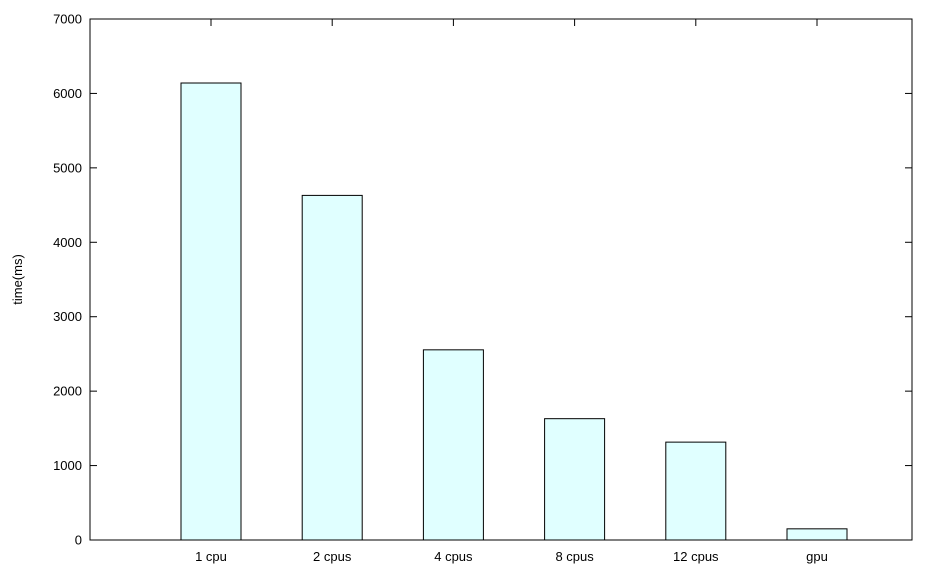 This screenshot has height=565, width=927. What do you see at coordinates (211, 311) in the screenshot?
I see `bar-1-cpu` at bounding box center [211, 311].